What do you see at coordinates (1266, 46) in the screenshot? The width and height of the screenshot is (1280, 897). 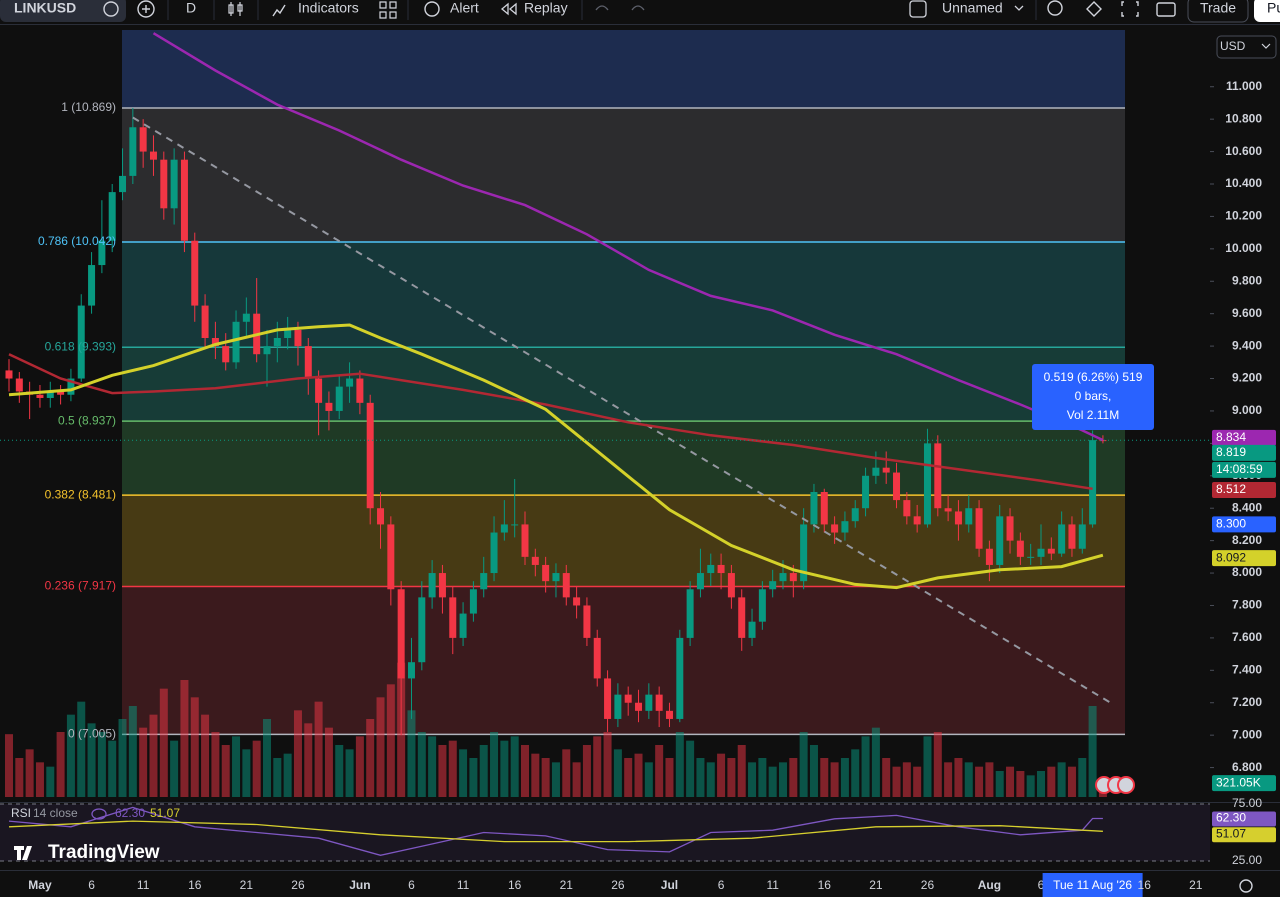 I see `currency-dropdown` at bounding box center [1266, 46].